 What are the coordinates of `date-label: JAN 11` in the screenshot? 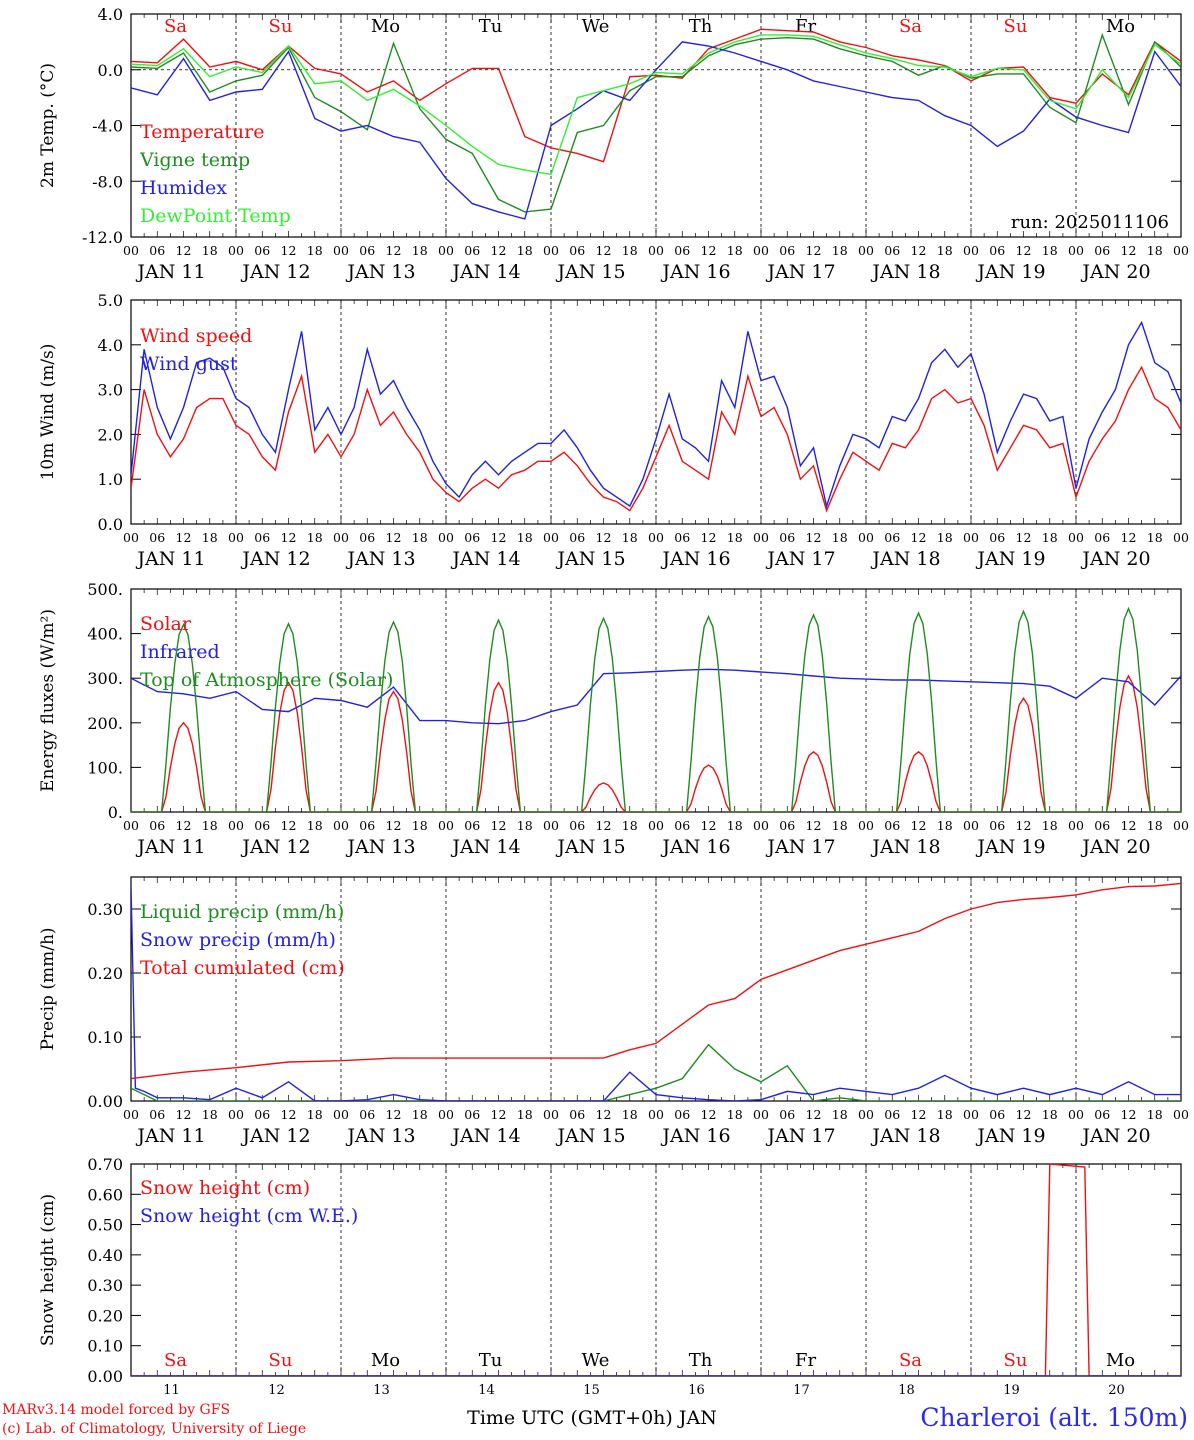 It's located at (170, 559).